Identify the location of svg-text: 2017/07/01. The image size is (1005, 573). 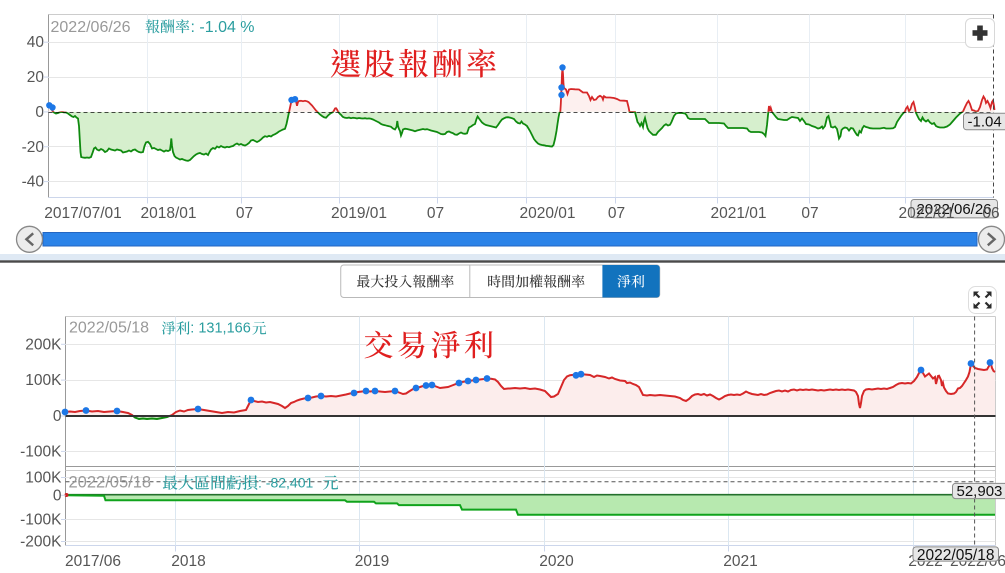
(83, 213).